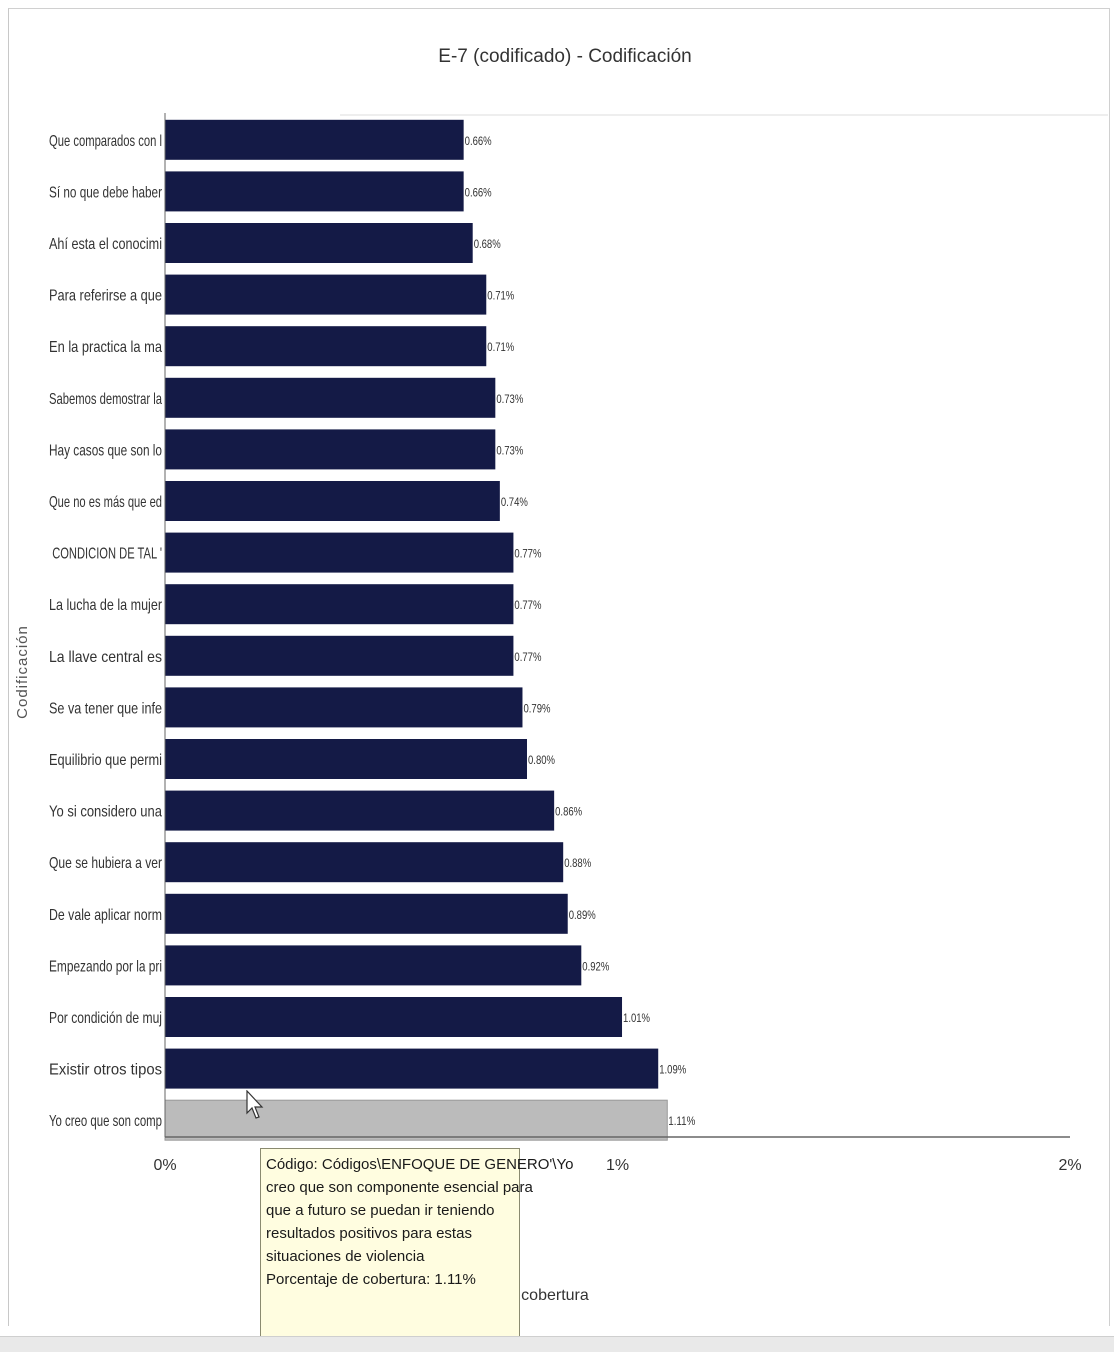  Describe the element at coordinates (617, 1165) in the screenshot. I see `x-tick-label: 1%` at that location.